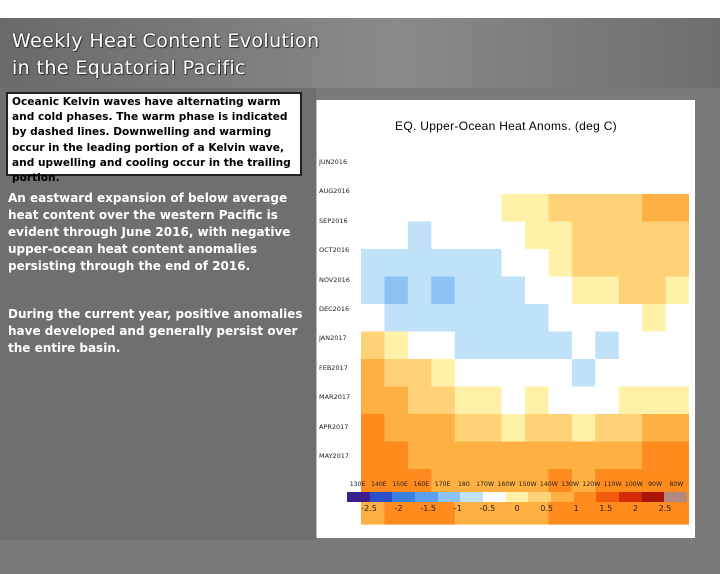  Describe the element at coordinates (360, 53) in the screenshot. I see `title-bar` at that location.